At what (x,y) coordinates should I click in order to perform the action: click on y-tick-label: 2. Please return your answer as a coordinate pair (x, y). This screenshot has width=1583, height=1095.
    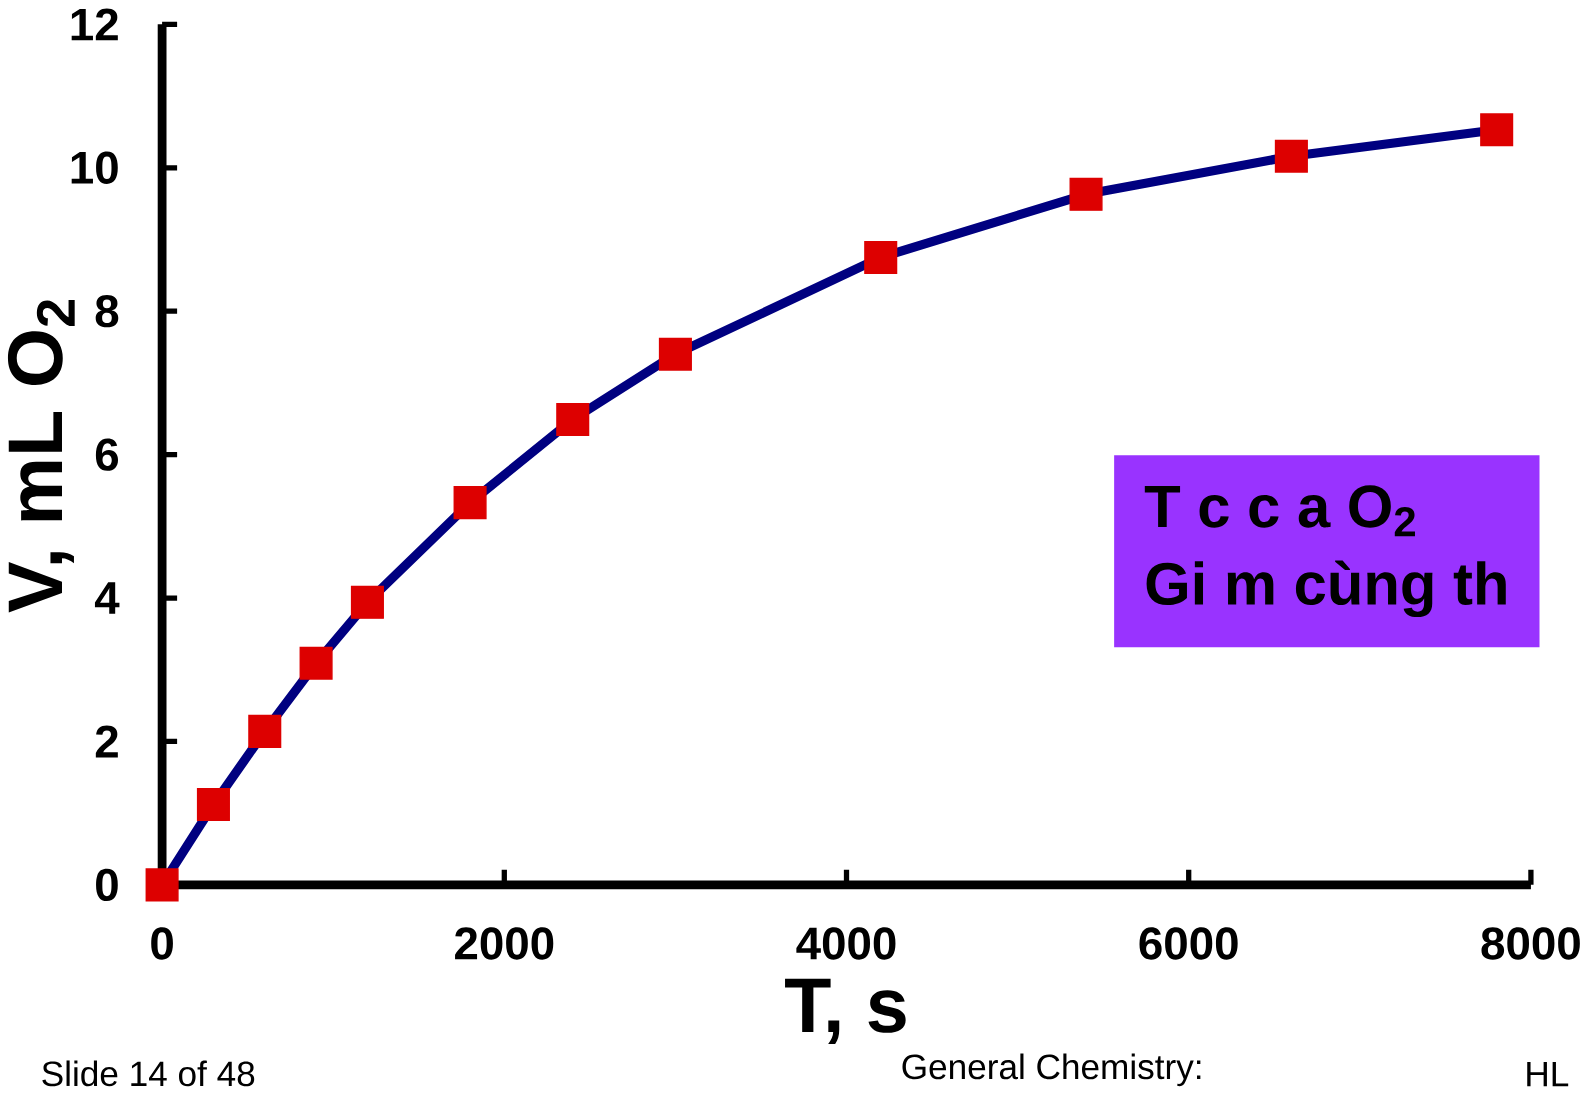
    Looking at the image, I should click on (106, 741).